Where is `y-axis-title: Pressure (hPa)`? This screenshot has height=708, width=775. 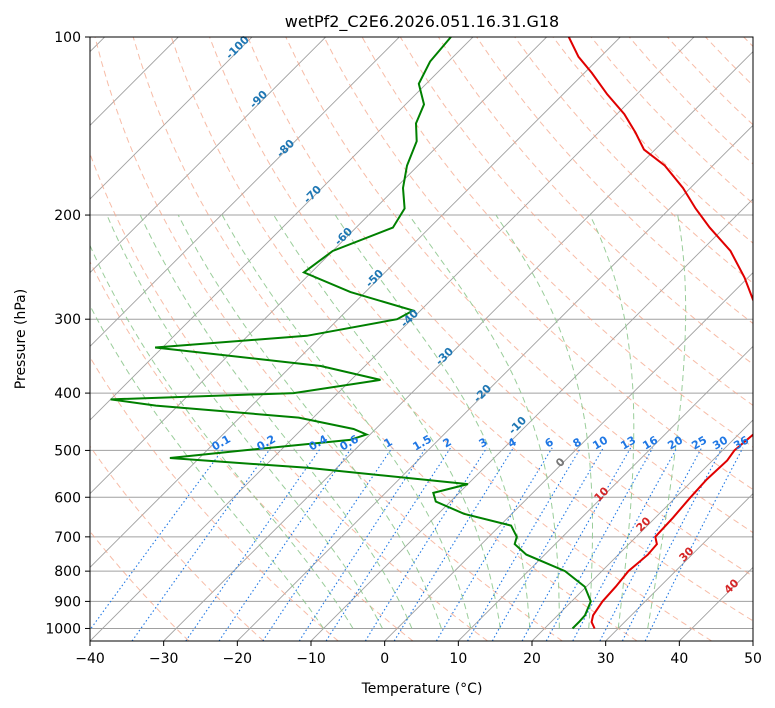
y-axis-title: Pressure (hPa) is located at coordinates (21, 339).